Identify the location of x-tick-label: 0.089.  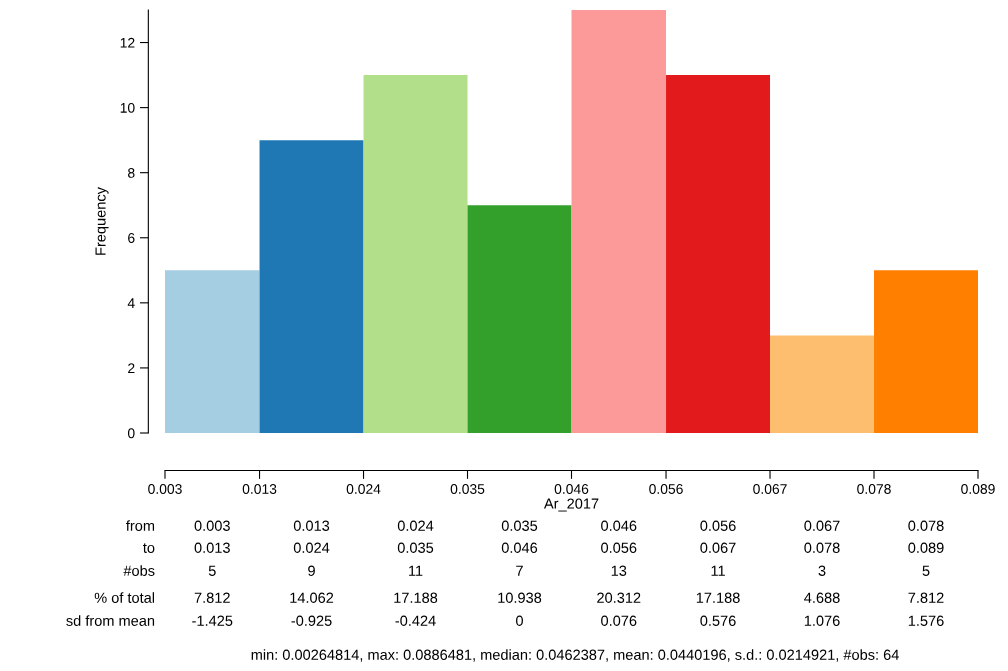
(978, 489).